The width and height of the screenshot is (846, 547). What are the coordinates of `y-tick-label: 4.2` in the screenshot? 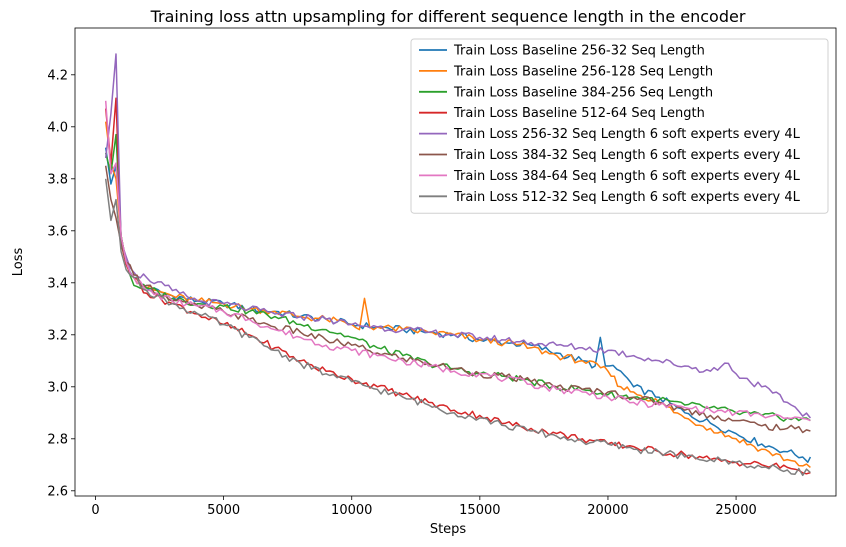 It's located at (57, 75).